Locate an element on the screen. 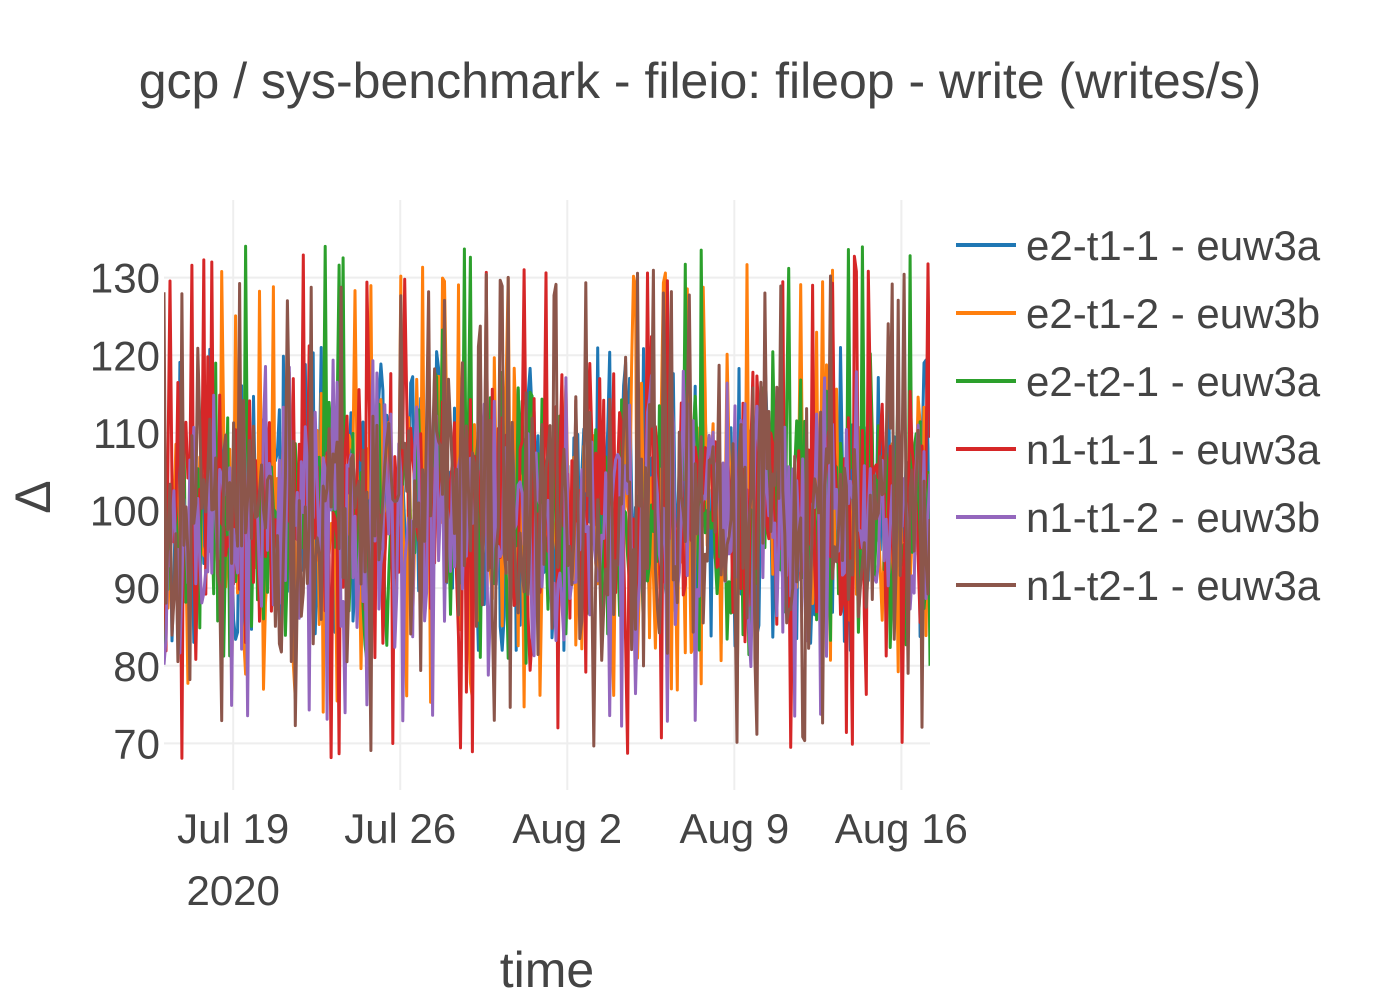 This screenshot has height=1005, width=1400. y-tick-label: 90 is located at coordinates (136, 588).